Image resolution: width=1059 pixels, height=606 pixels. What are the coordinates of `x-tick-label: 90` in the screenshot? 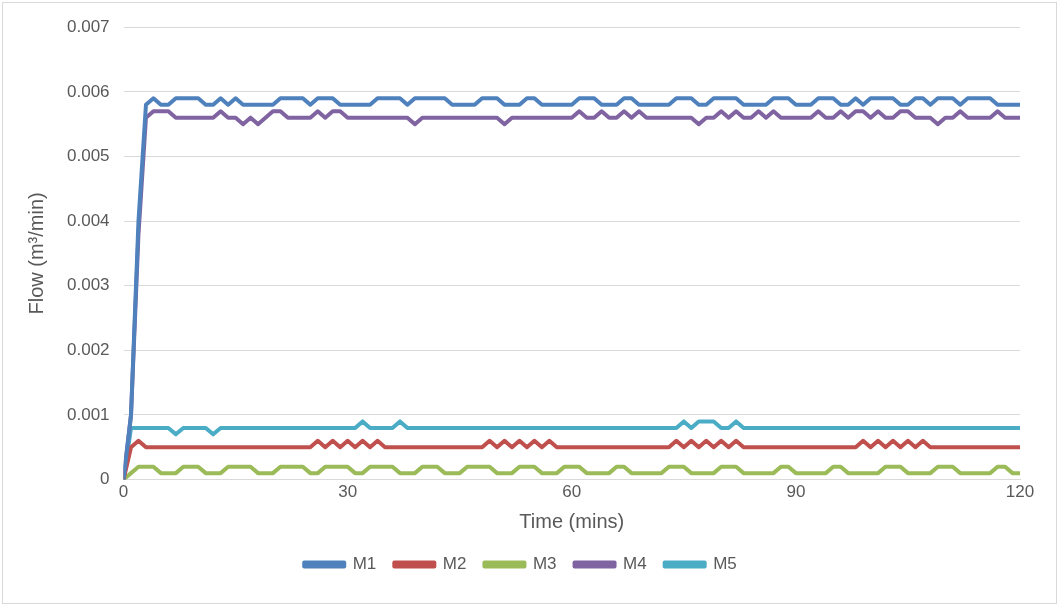 It's located at (796, 492).